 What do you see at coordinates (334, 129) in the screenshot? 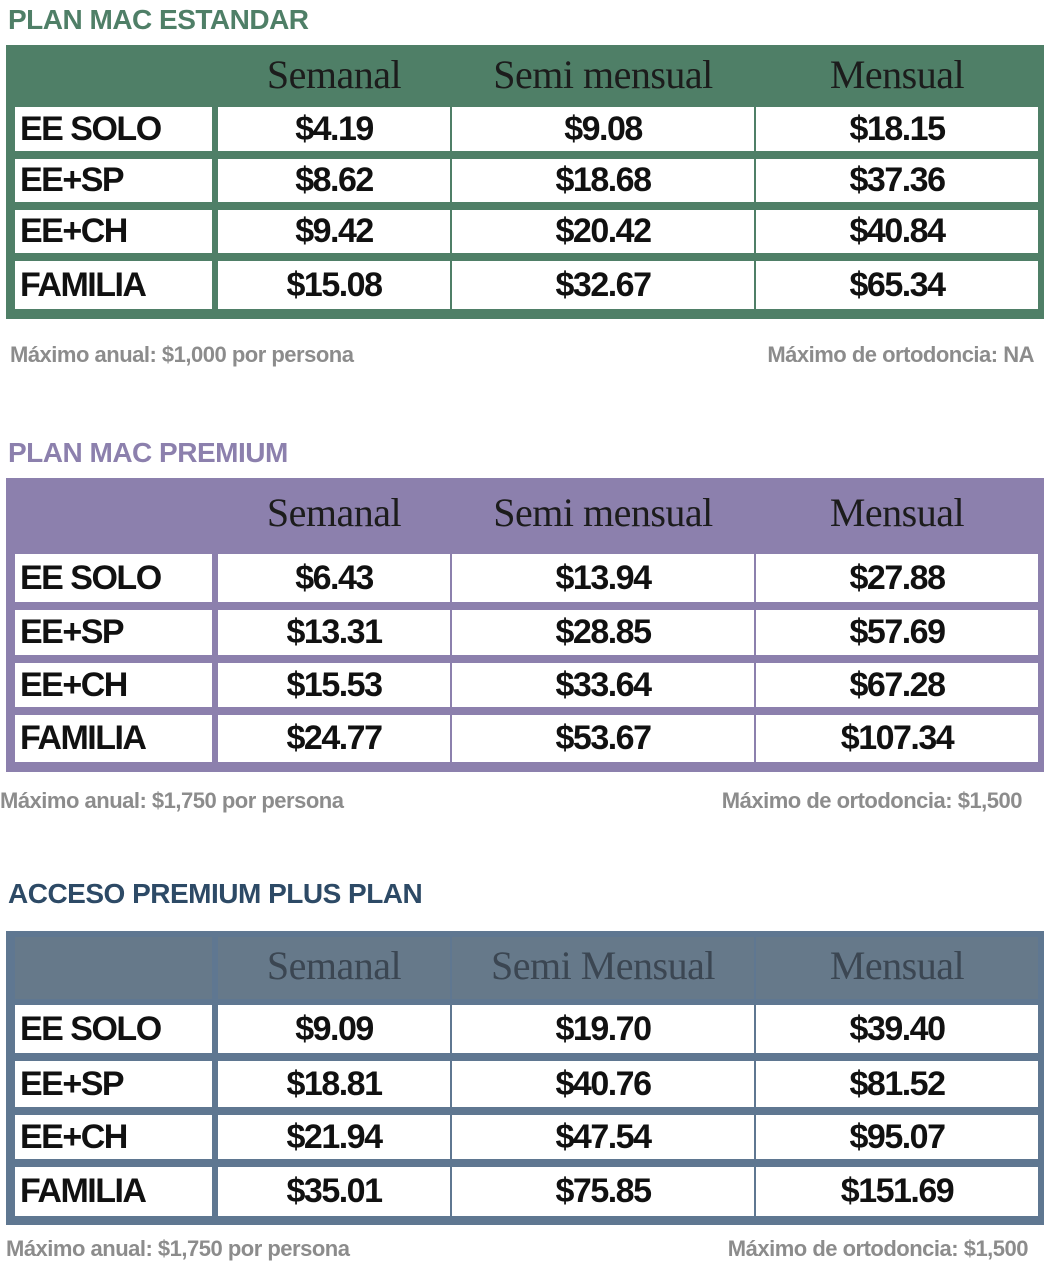
I see `price-cell: $4.19` at bounding box center [334, 129].